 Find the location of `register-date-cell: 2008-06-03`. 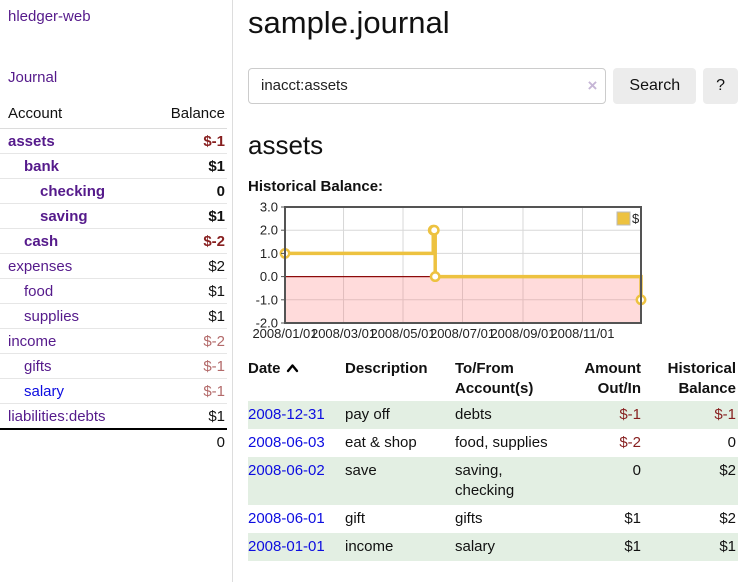

register-date-cell: 2008-06-03 is located at coordinates (296, 443).